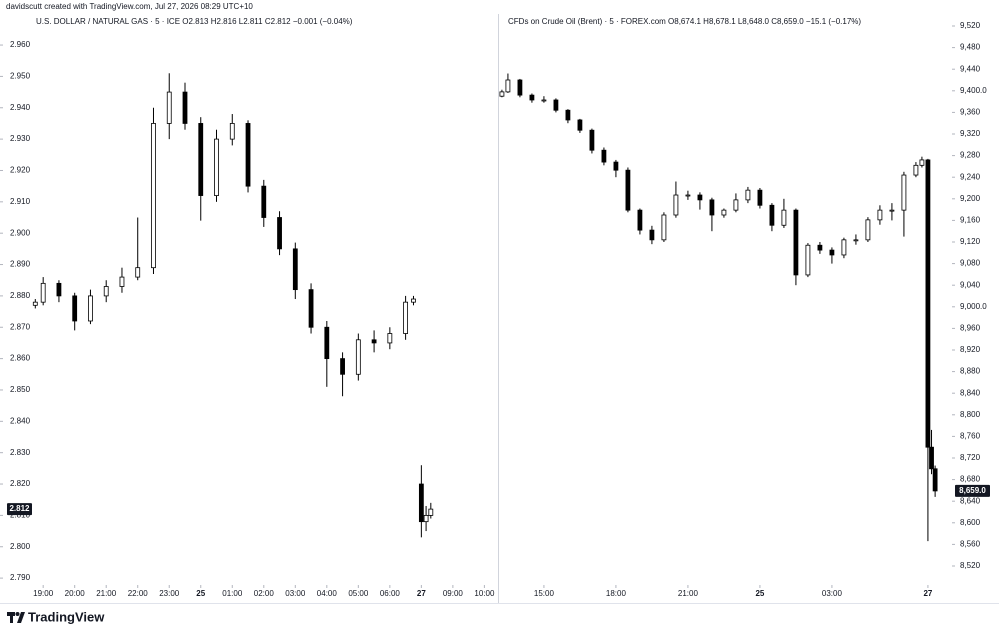 This screenshot has height=635, width=999. Describe the element at coordinates (264, 593) in the screenshot. I see `x-tick-label: 02:00` at that location.